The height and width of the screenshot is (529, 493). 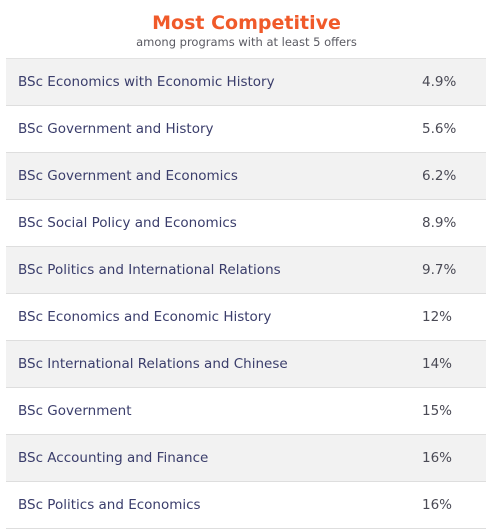 I want to click on program-name: BSc International Relations and Chinese, so click(x=153, y=364).